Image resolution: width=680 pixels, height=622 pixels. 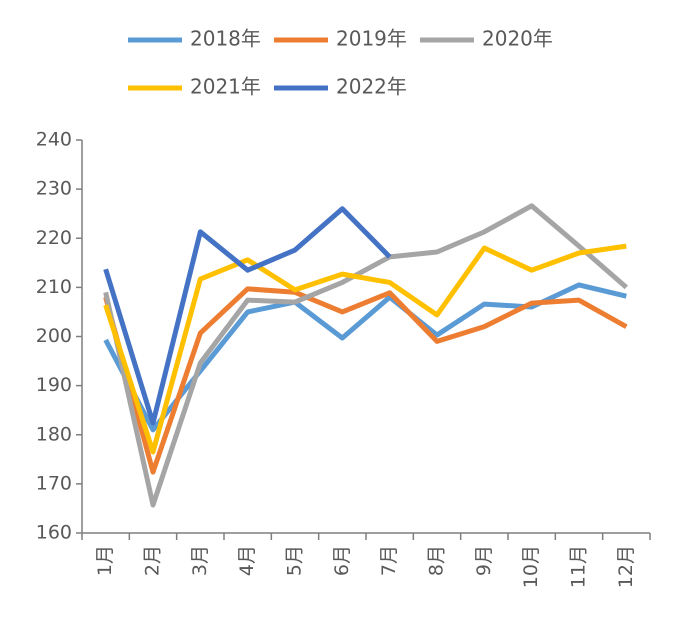 What do you see at coordinates (54, 189) in the screenshot?
I see `y-tick-label: 230` at bounding box center [54, 189].